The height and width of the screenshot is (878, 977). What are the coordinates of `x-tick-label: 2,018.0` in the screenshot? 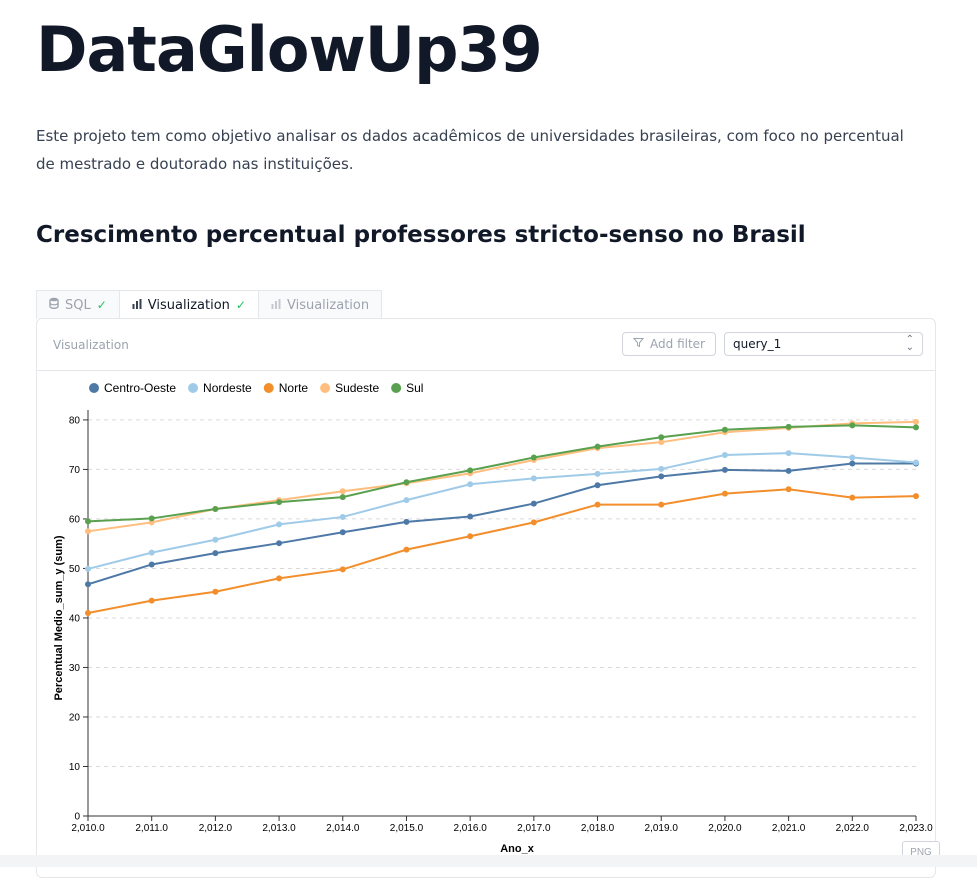 It's located at (598, 828).